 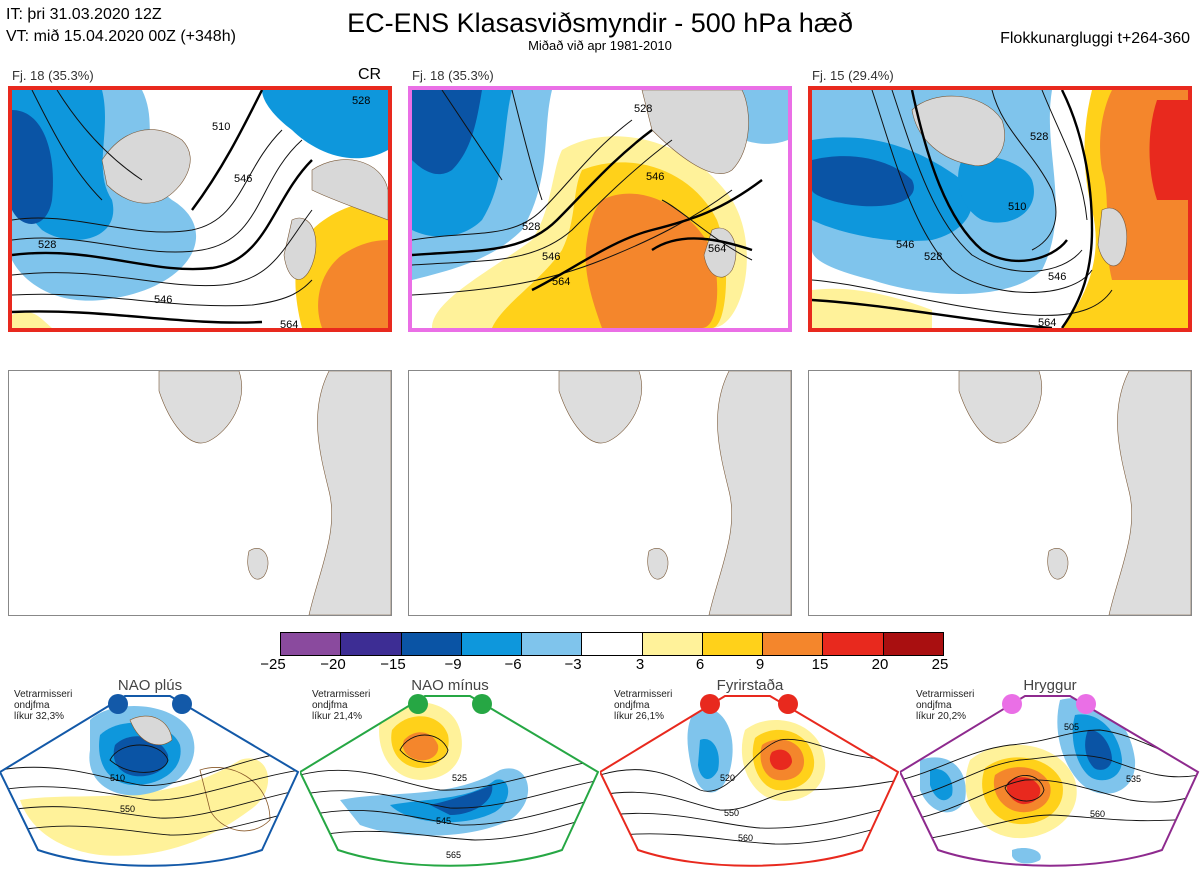 I want to click on colorbar-label: −3, so click(x=573, y=664).